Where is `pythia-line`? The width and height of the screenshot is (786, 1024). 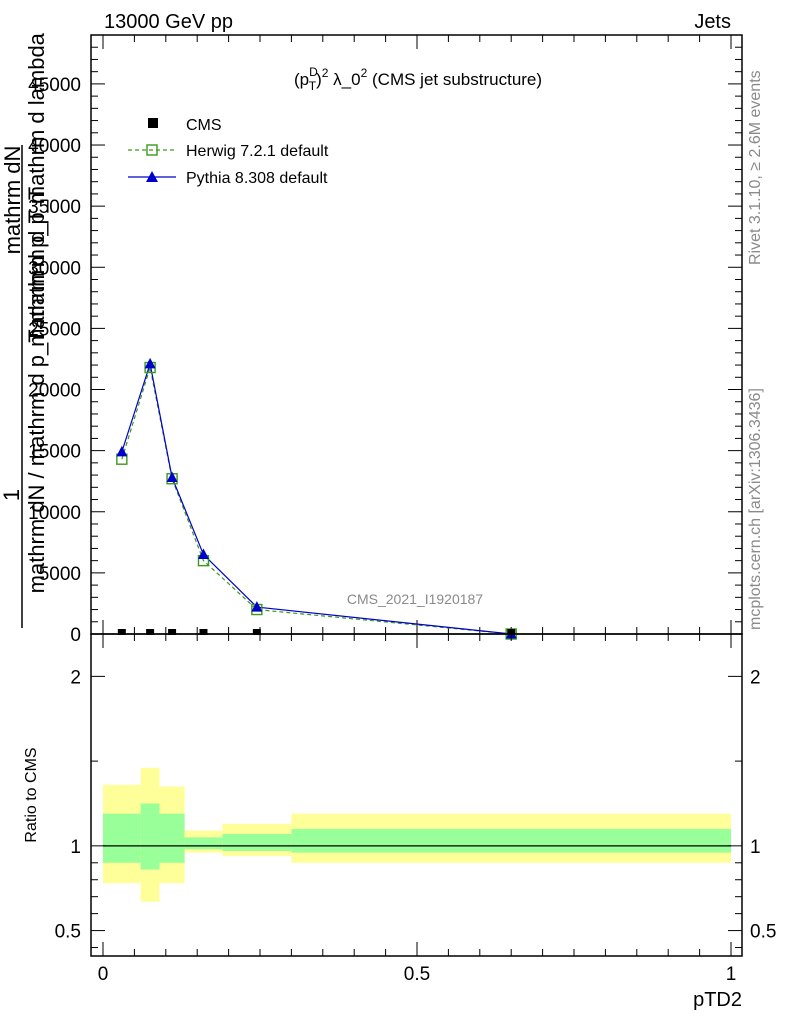
pythia-line is located at coordinates (316, 499).